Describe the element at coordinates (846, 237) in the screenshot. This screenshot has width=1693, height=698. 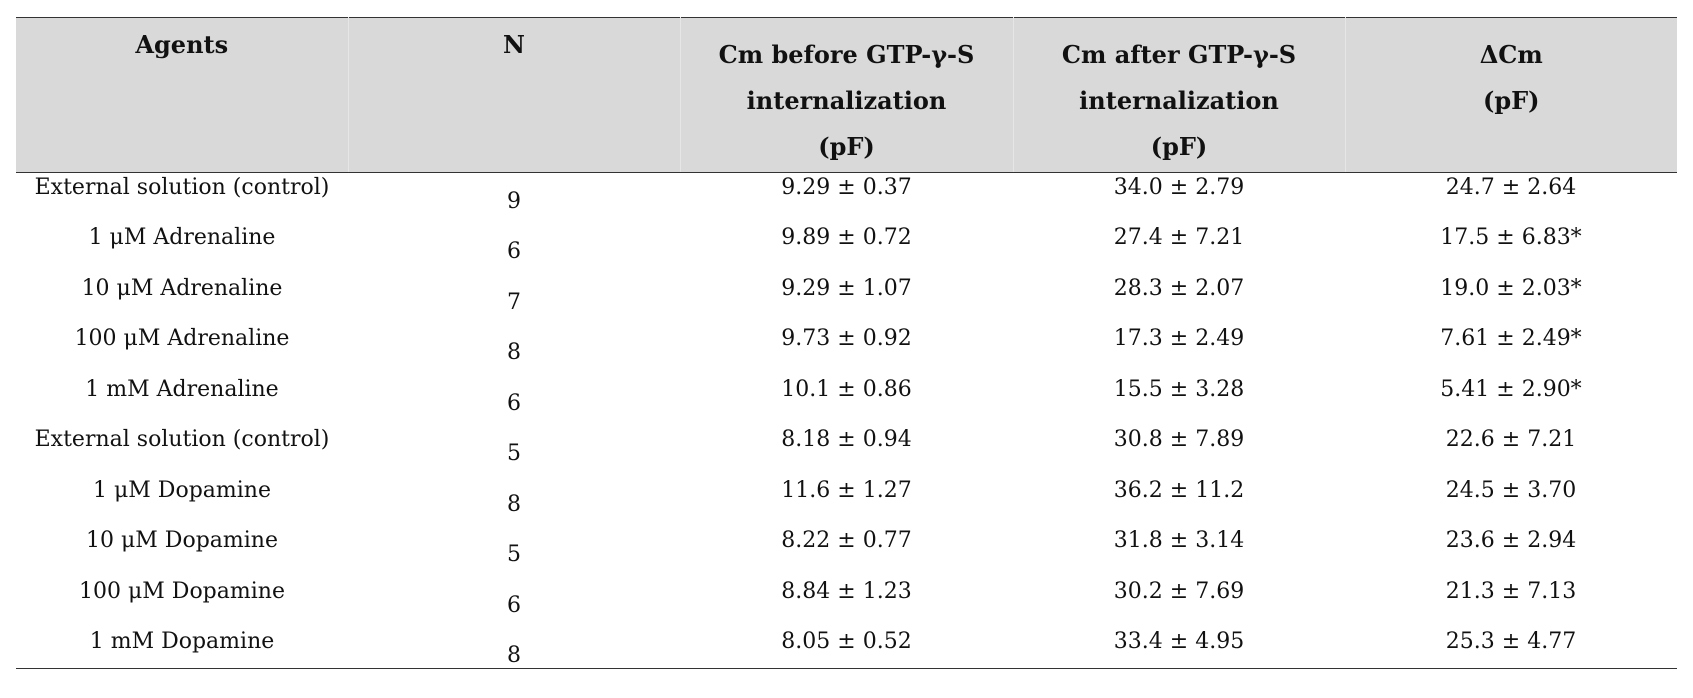
I see `cell-cm-before: 9.89 ± 0.72` at that location.